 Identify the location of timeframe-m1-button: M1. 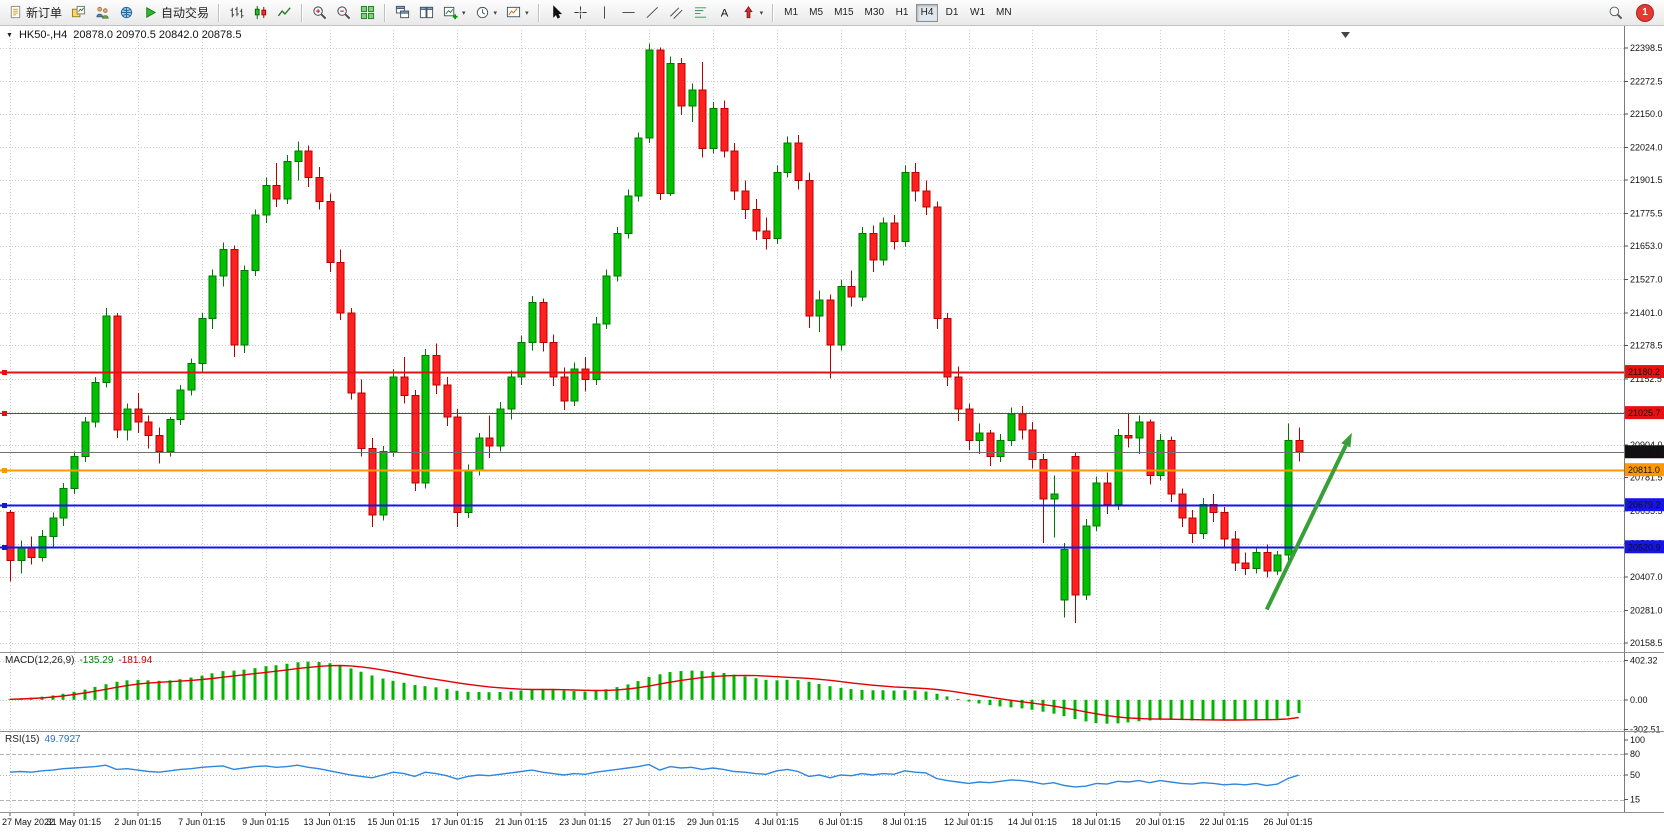
(791, 13).